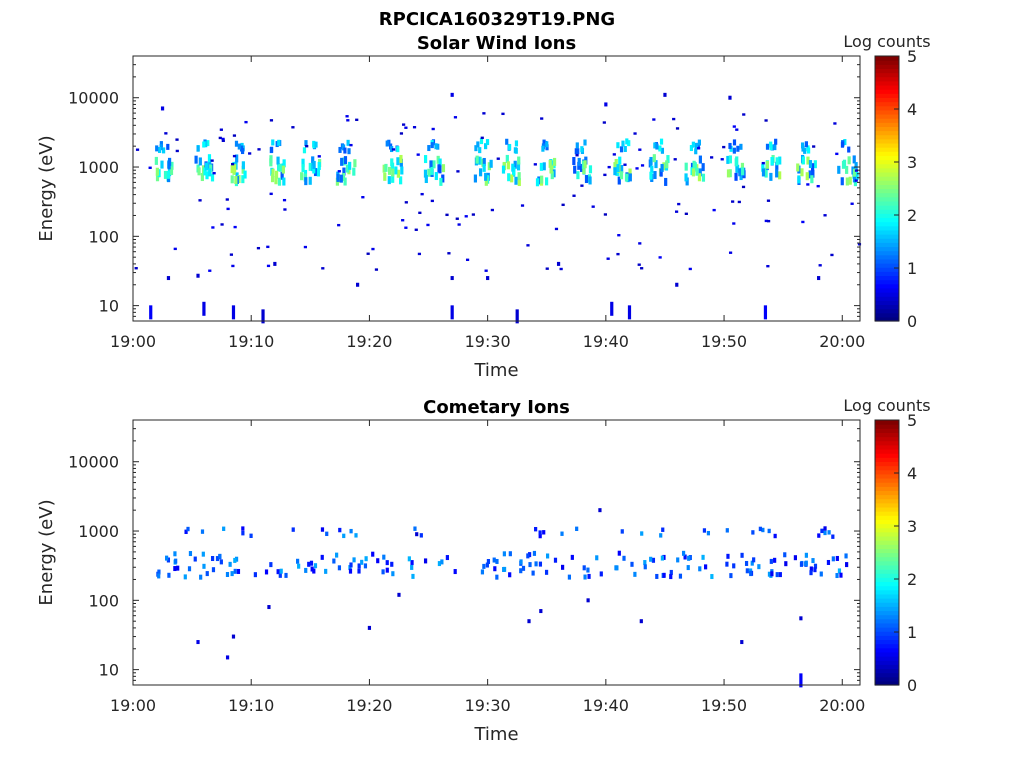 The image size is (1024, 768). I want to click on colorbar-tick-label: 1, so click(912, 268).